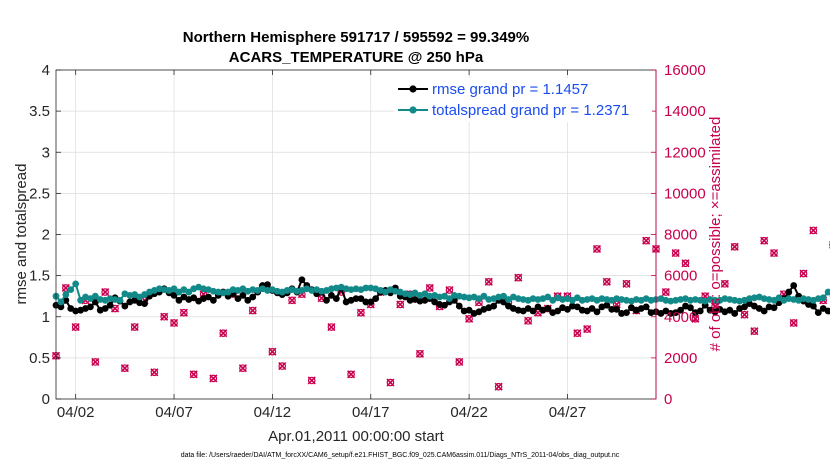 This screenshot has width=830, height=470. What do you see at coordinates (76, 412) in the screenshot?
I see `x-tick-label: 04/02` at bounding box center [76, 412].